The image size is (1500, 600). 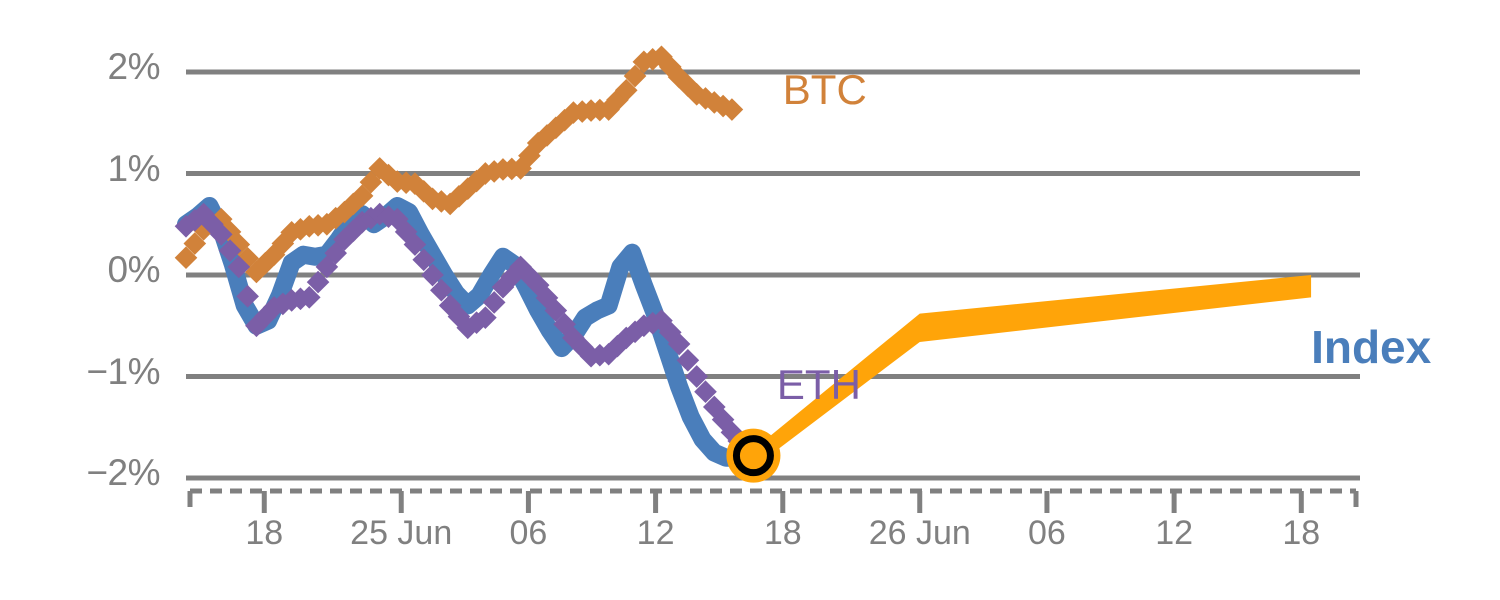 I want to click on series-label-eth: ETH, so click(x=818, y=384).